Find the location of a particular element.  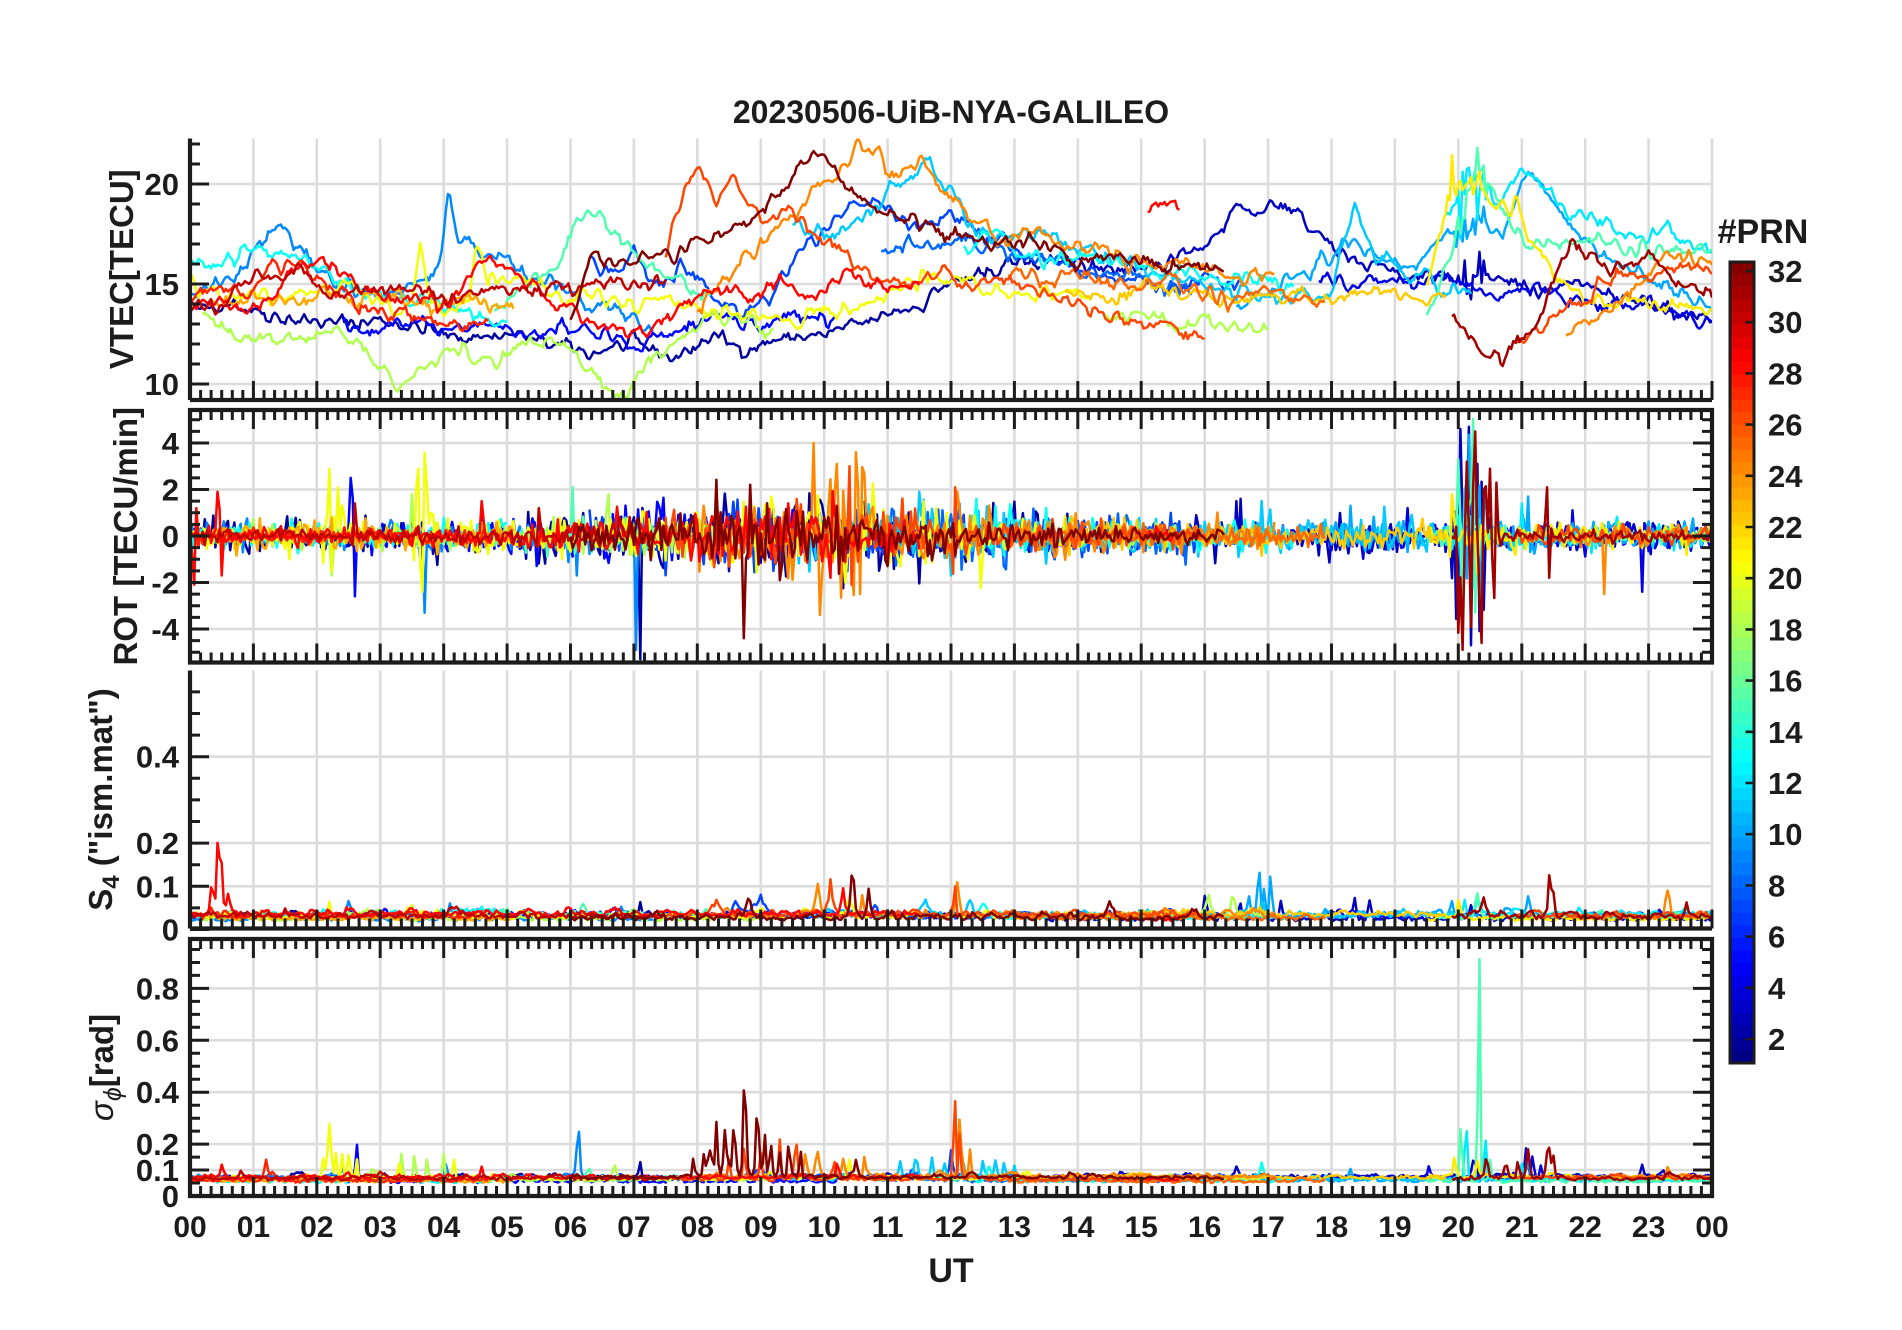

svg-text: 24 is located at coordinates (1785, 476).